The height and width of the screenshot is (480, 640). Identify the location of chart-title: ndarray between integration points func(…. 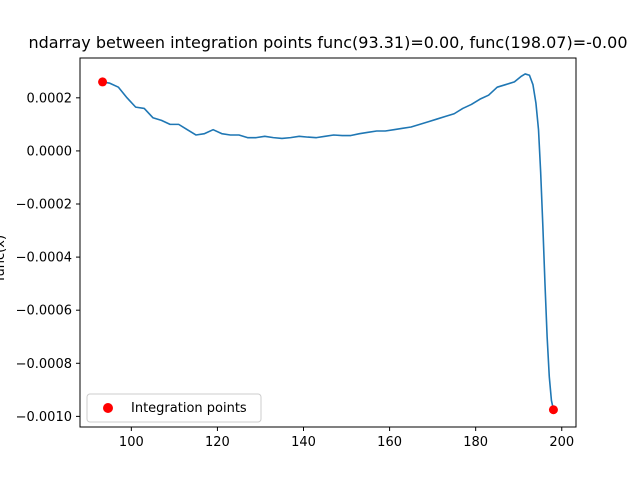
(328, 42).